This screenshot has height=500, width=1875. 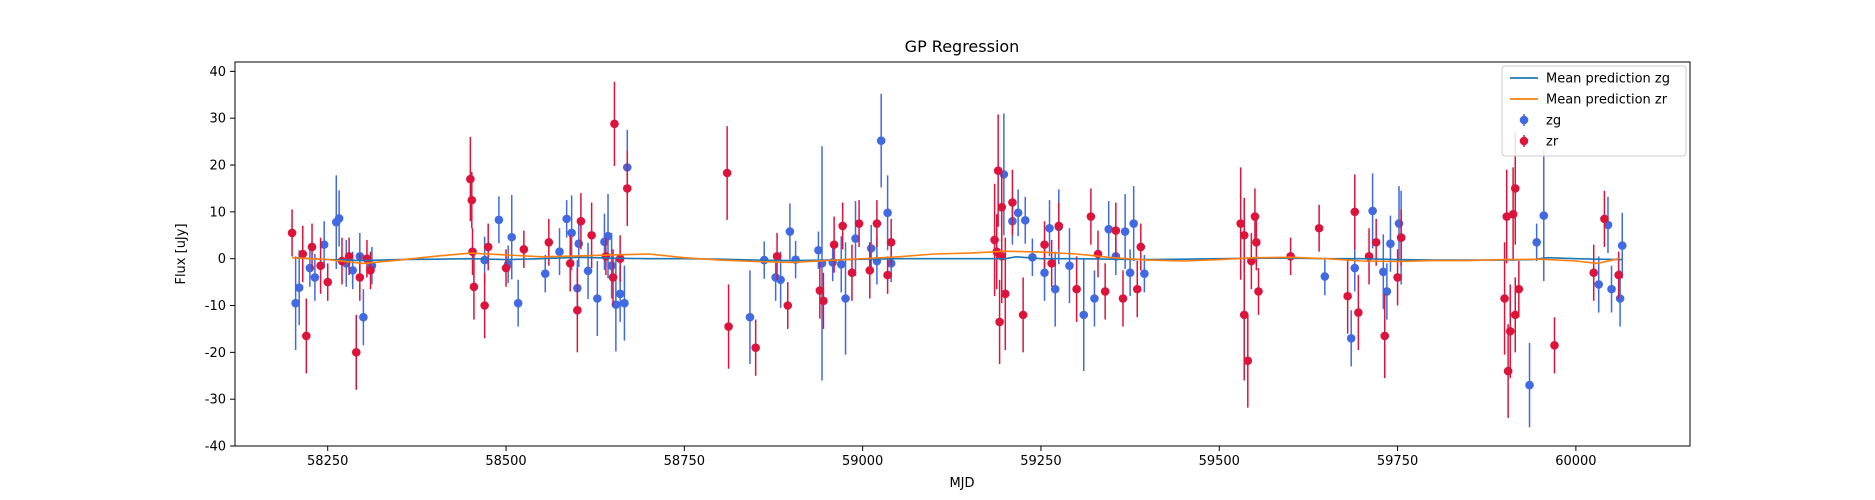 What do you see at coordinates (217, 72) in the screenshot?
I see `y-tick-label: 40` at bounding box center [217, 72].